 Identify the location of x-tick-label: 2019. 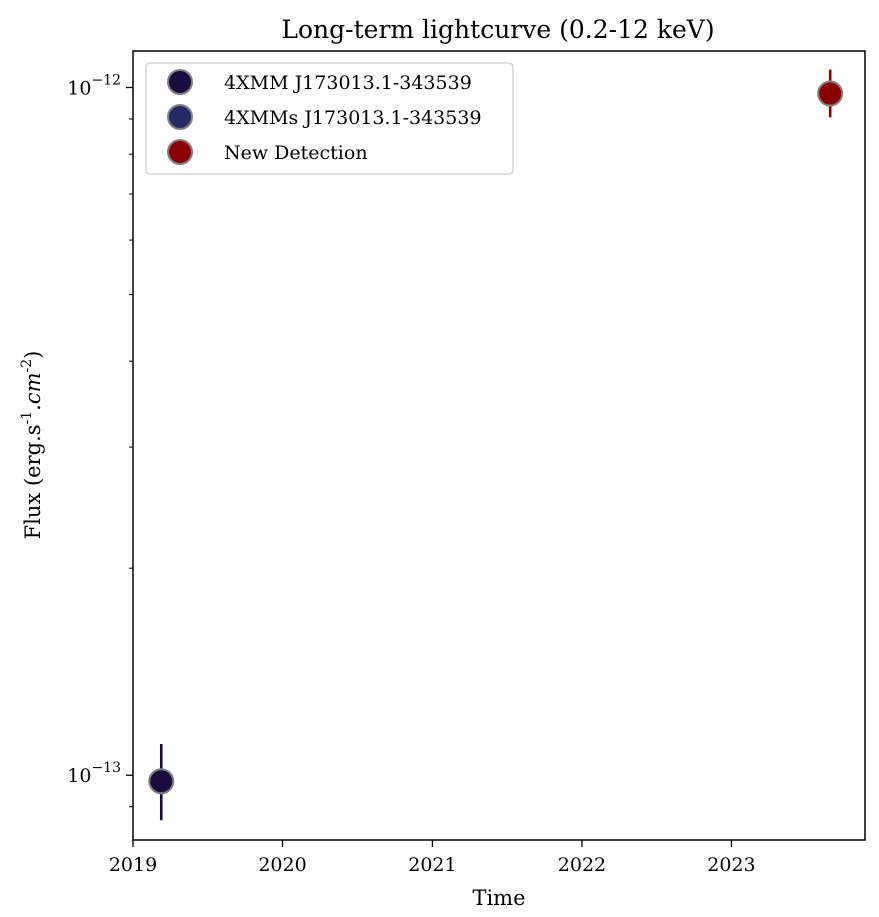
(133, 865).